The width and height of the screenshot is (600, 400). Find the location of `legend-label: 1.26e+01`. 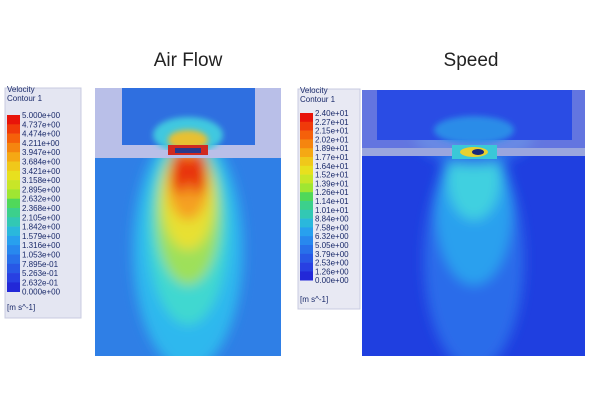

legend-label: 1.26e+01 is located at coordinates (332, 192).